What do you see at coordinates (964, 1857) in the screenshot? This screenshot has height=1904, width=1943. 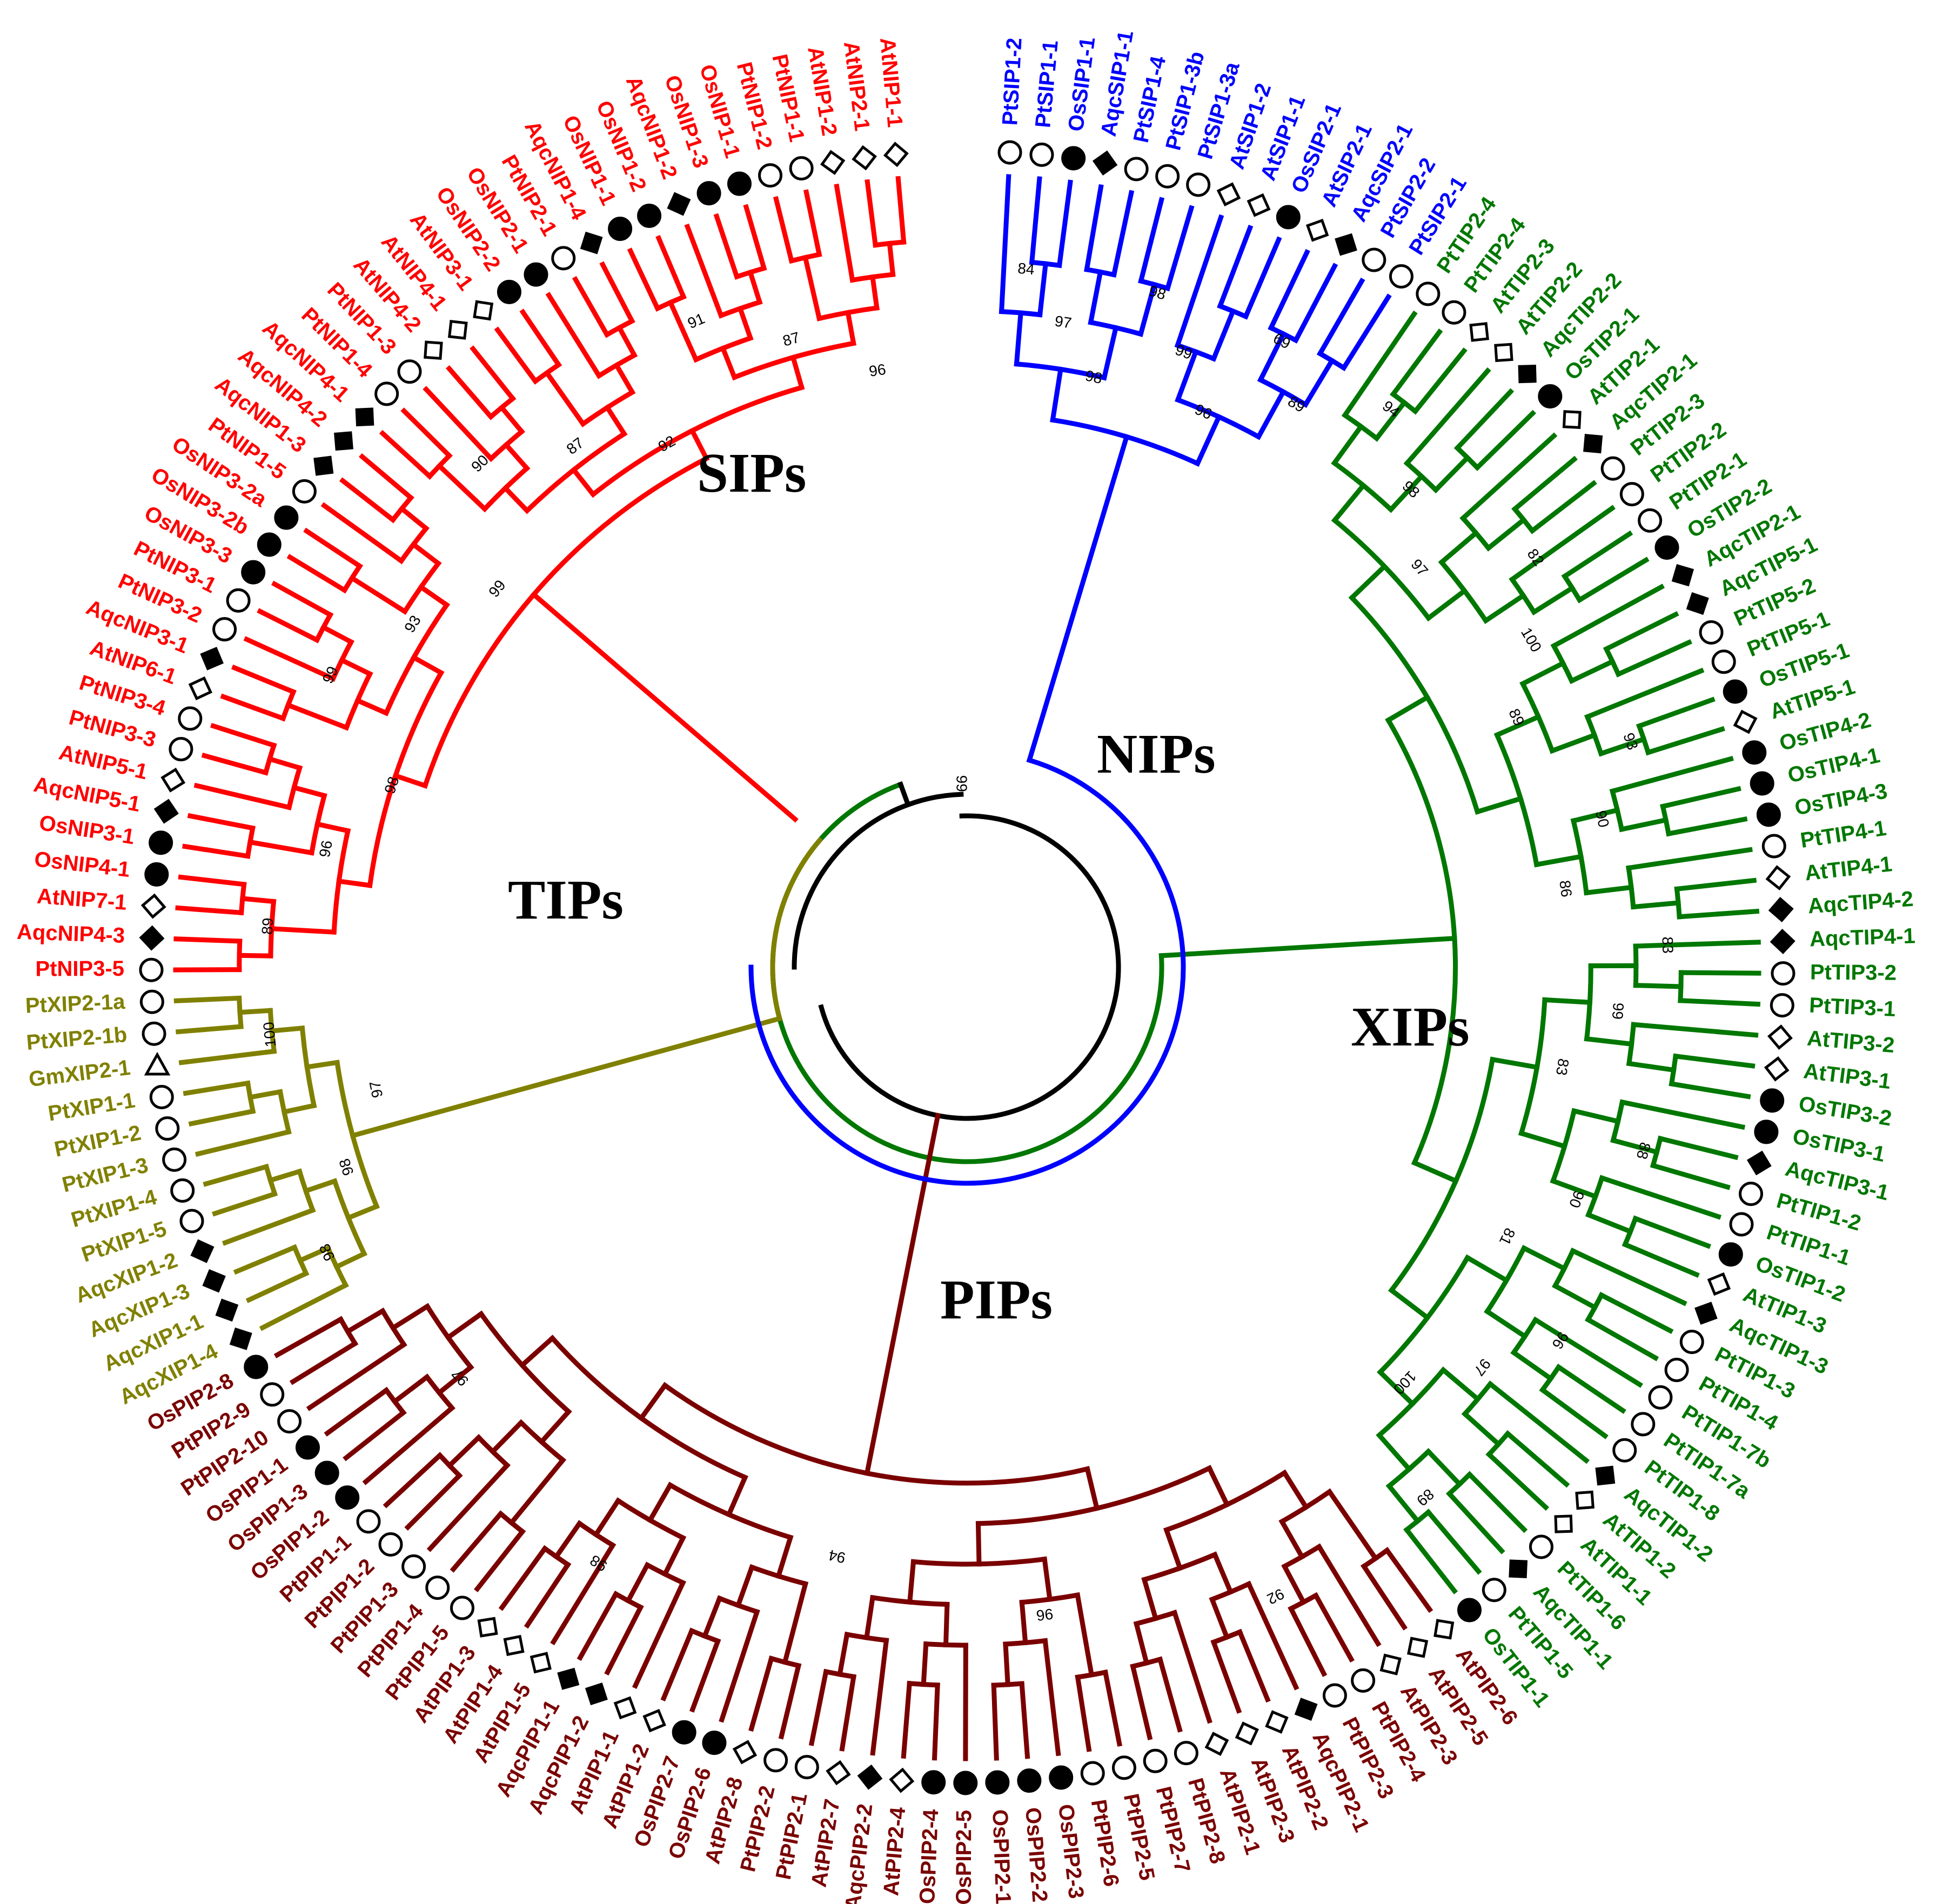 I see `leaf-label: OsPIP2-5` at bounding box center [964, 1857].